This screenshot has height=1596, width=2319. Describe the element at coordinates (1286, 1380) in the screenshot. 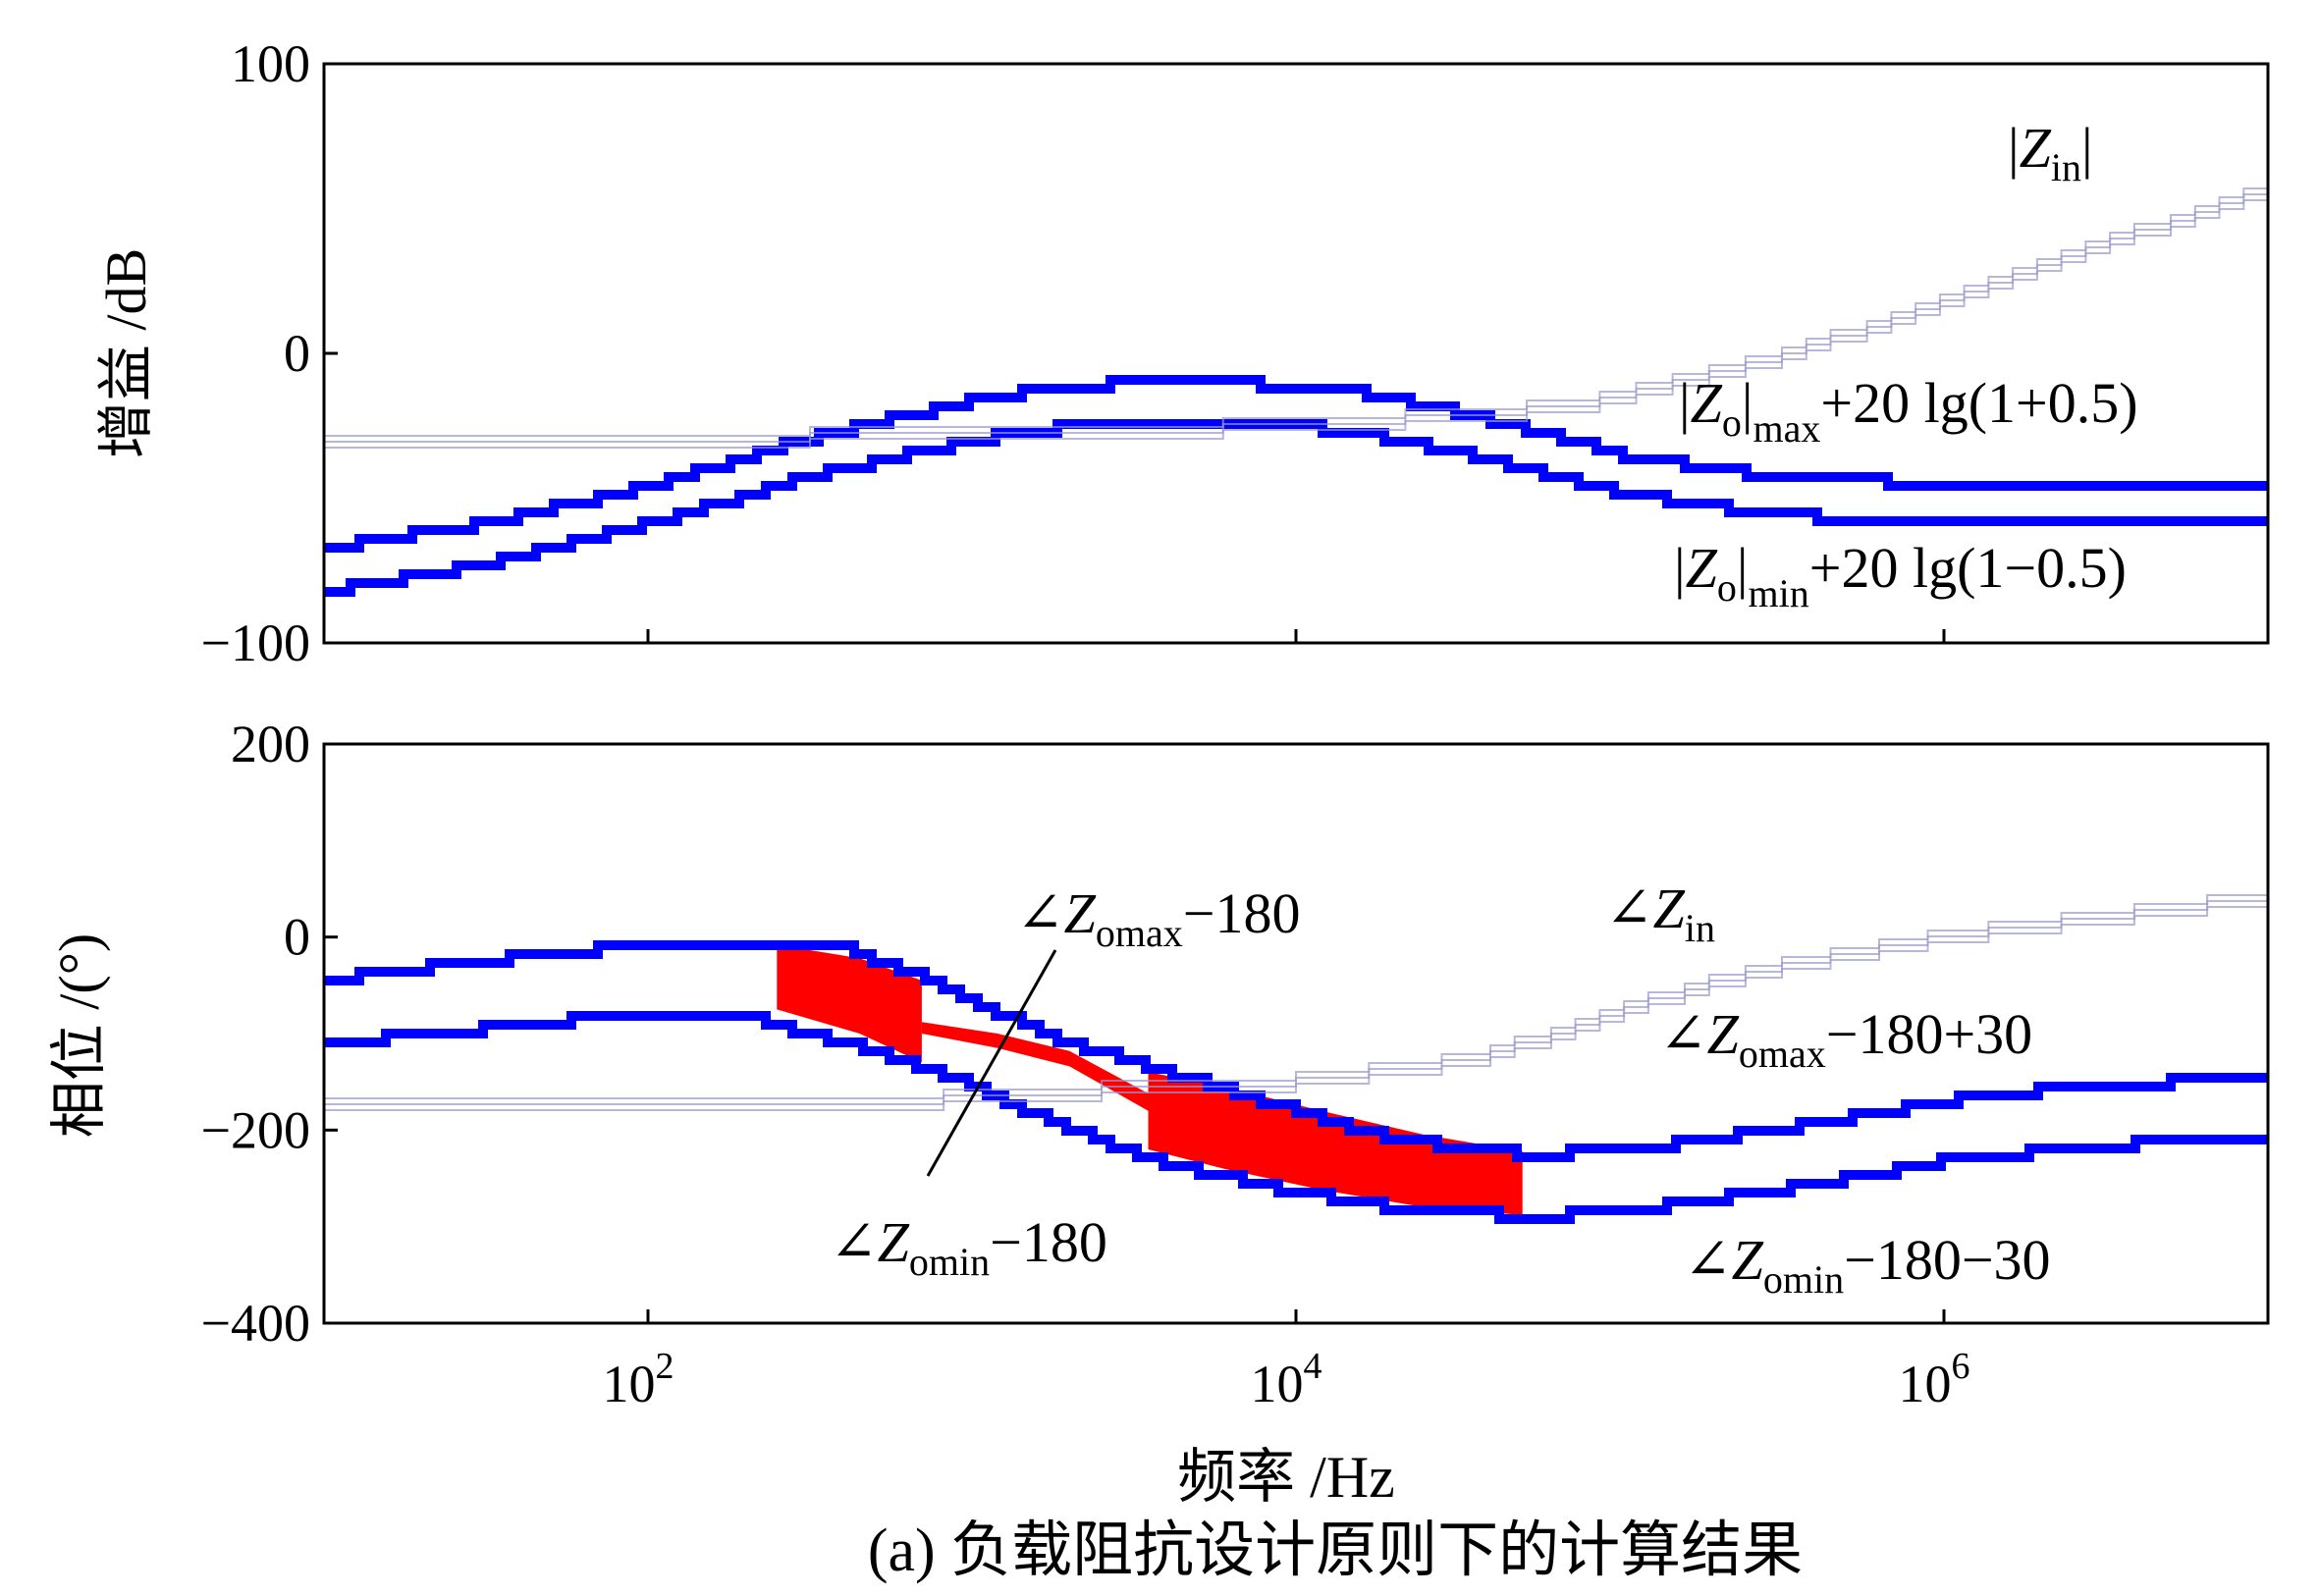

I see `x-tick-label: 10⁴` at that location.